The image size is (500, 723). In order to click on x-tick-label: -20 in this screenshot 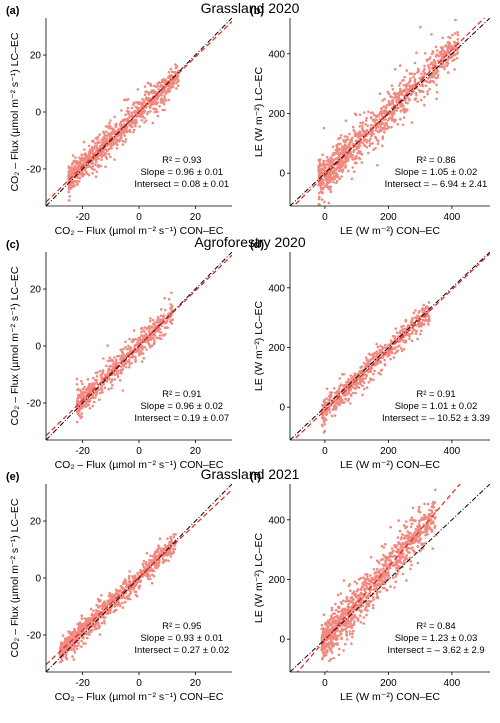, I will do `click(82, 451)`.